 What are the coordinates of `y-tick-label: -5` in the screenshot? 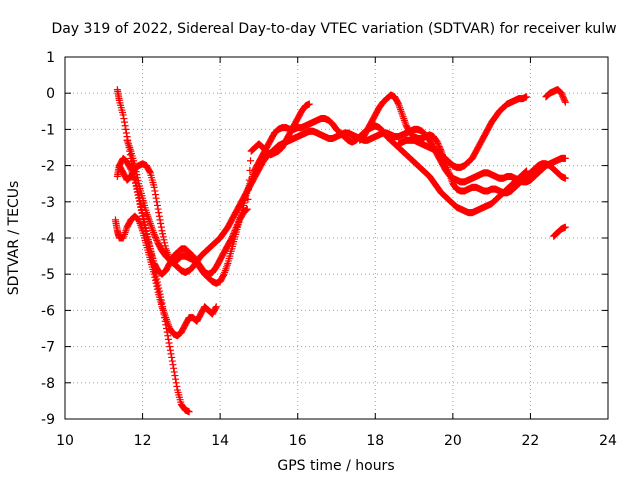 It's located at (48, 275).